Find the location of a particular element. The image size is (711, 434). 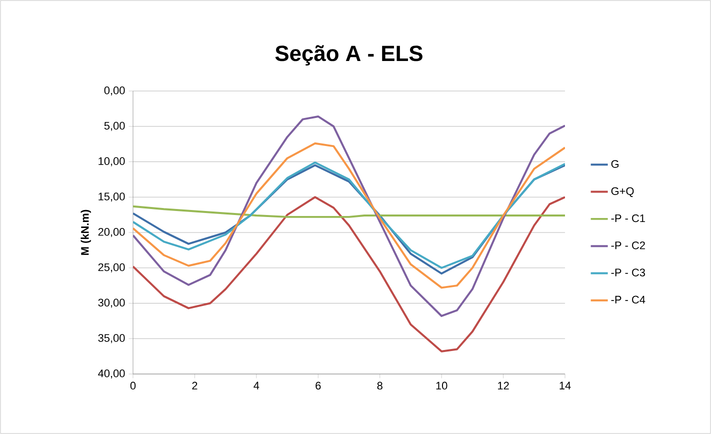

y-tick-label: 0,00 is located at coordinates (114, 91).